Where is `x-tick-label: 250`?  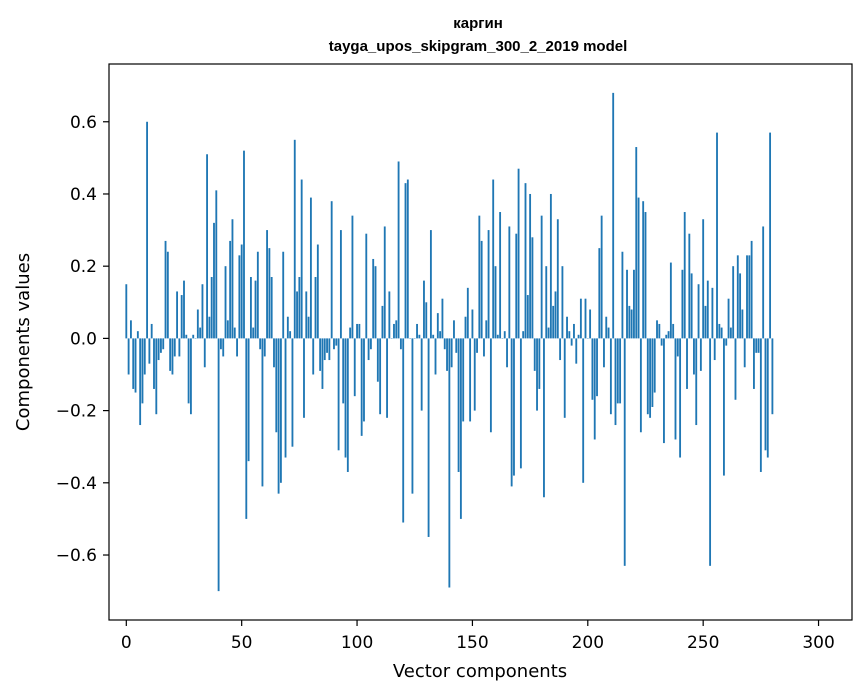
x-tick-label: 250 is located at coordinates (703, 643).